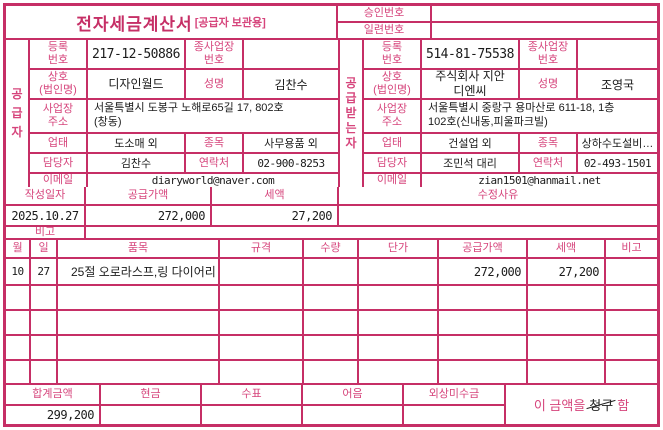 This screenshot has height=430, width=663. Describe the element at coordinates (17, 248) in the screenshot. I see `col-header-month: 월` at that location.